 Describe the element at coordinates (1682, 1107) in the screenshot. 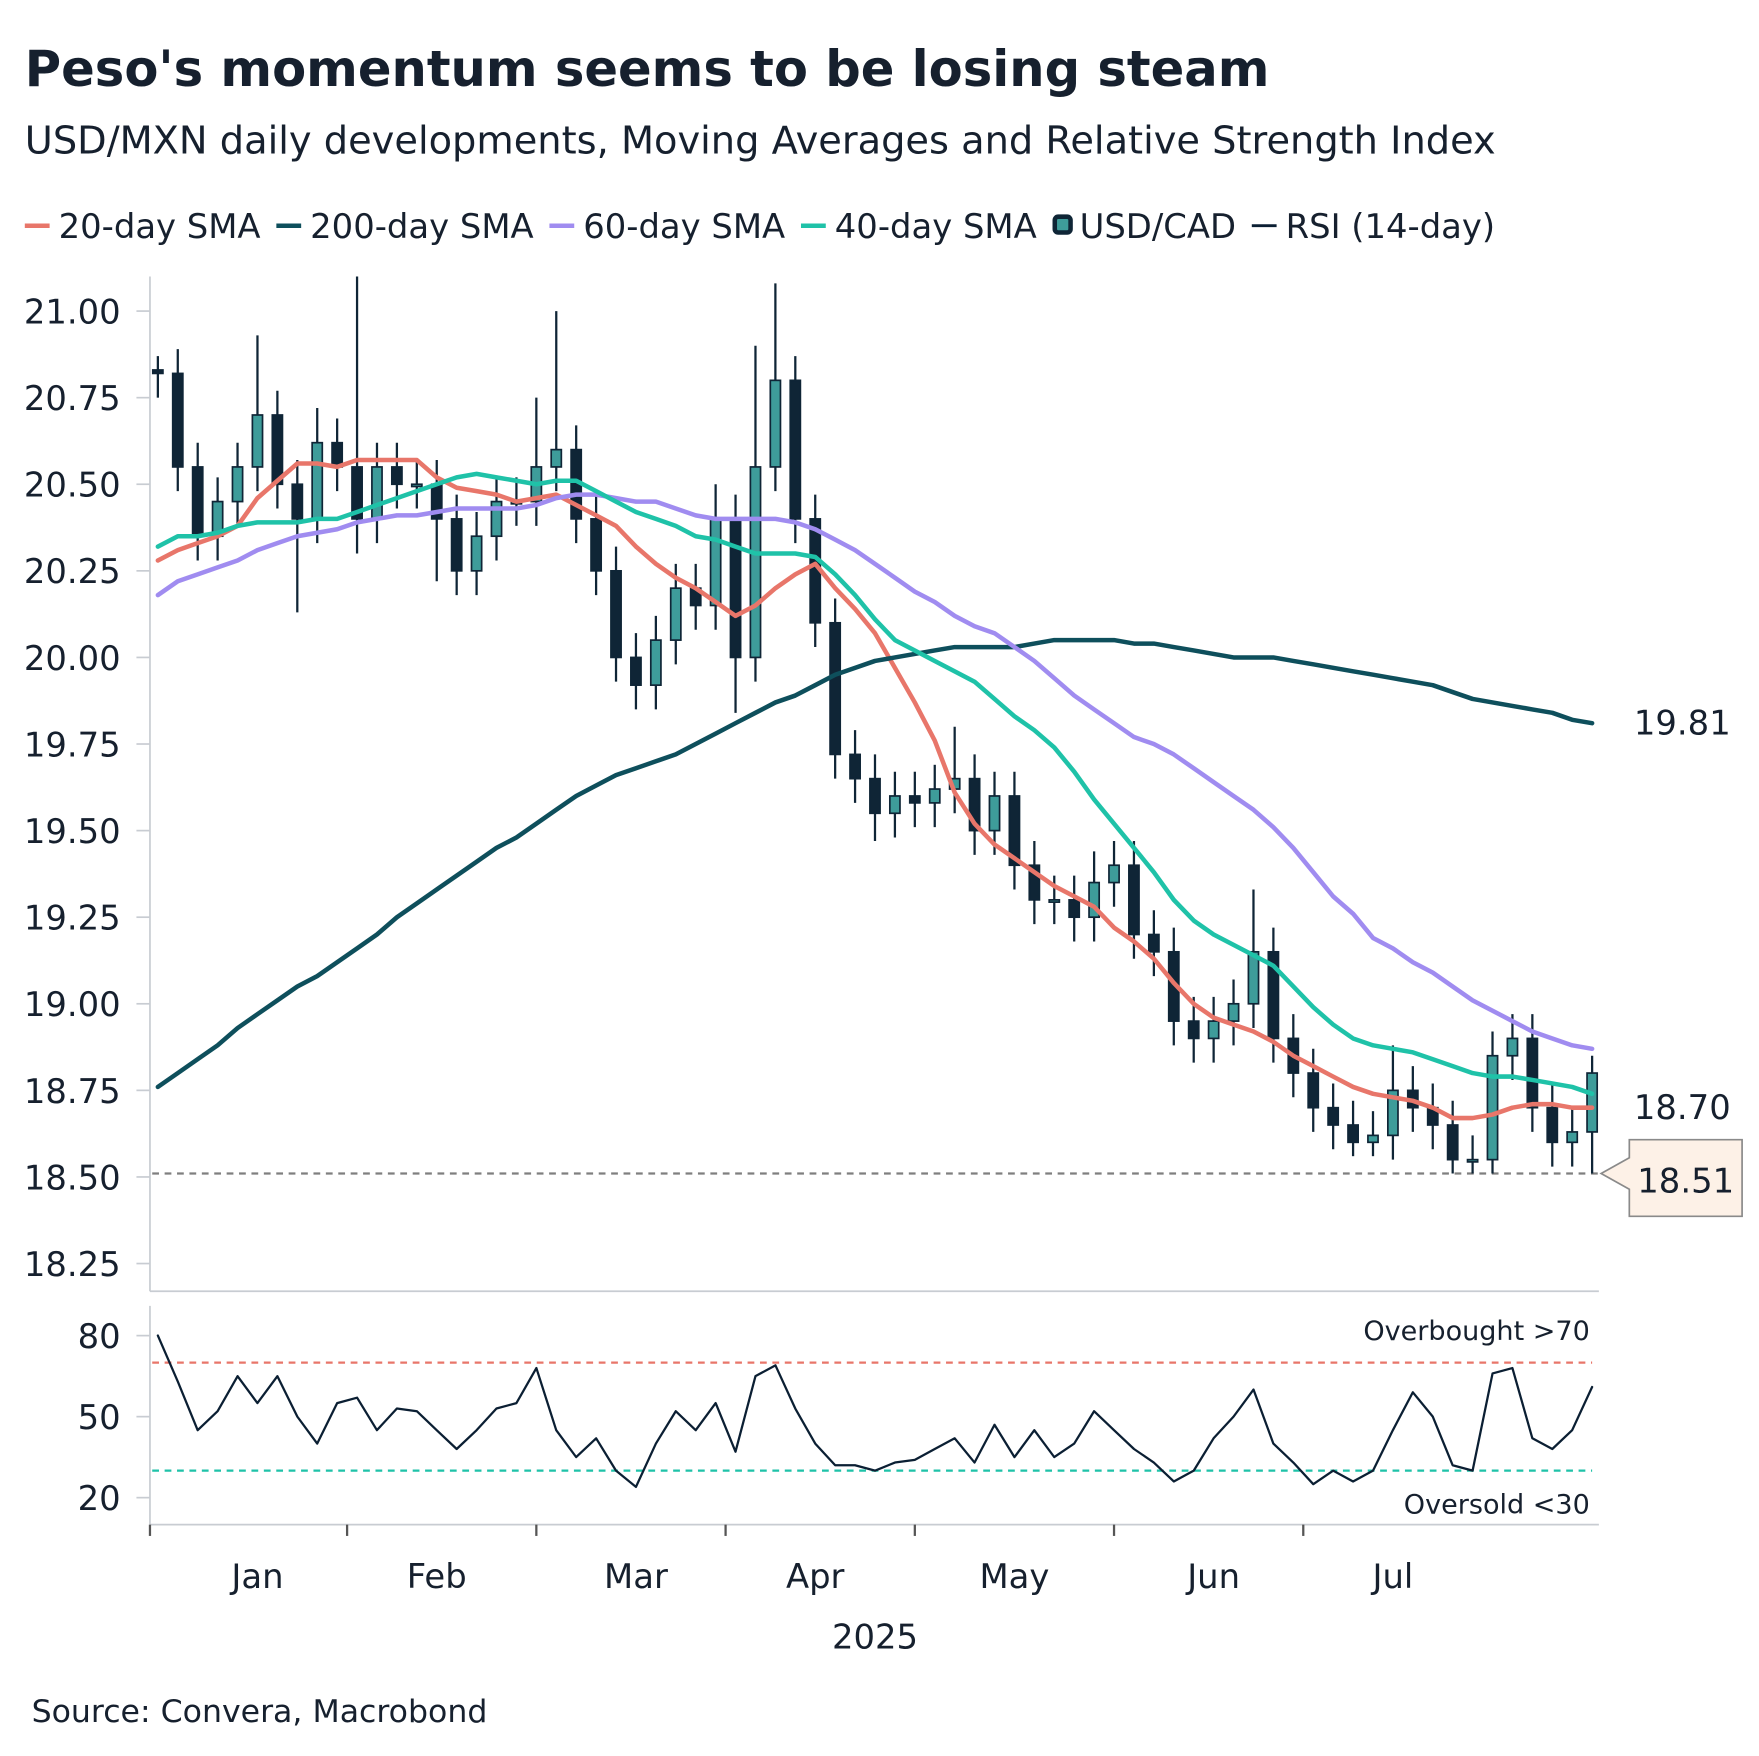

I see `end-value-label: 18.70` at that location.